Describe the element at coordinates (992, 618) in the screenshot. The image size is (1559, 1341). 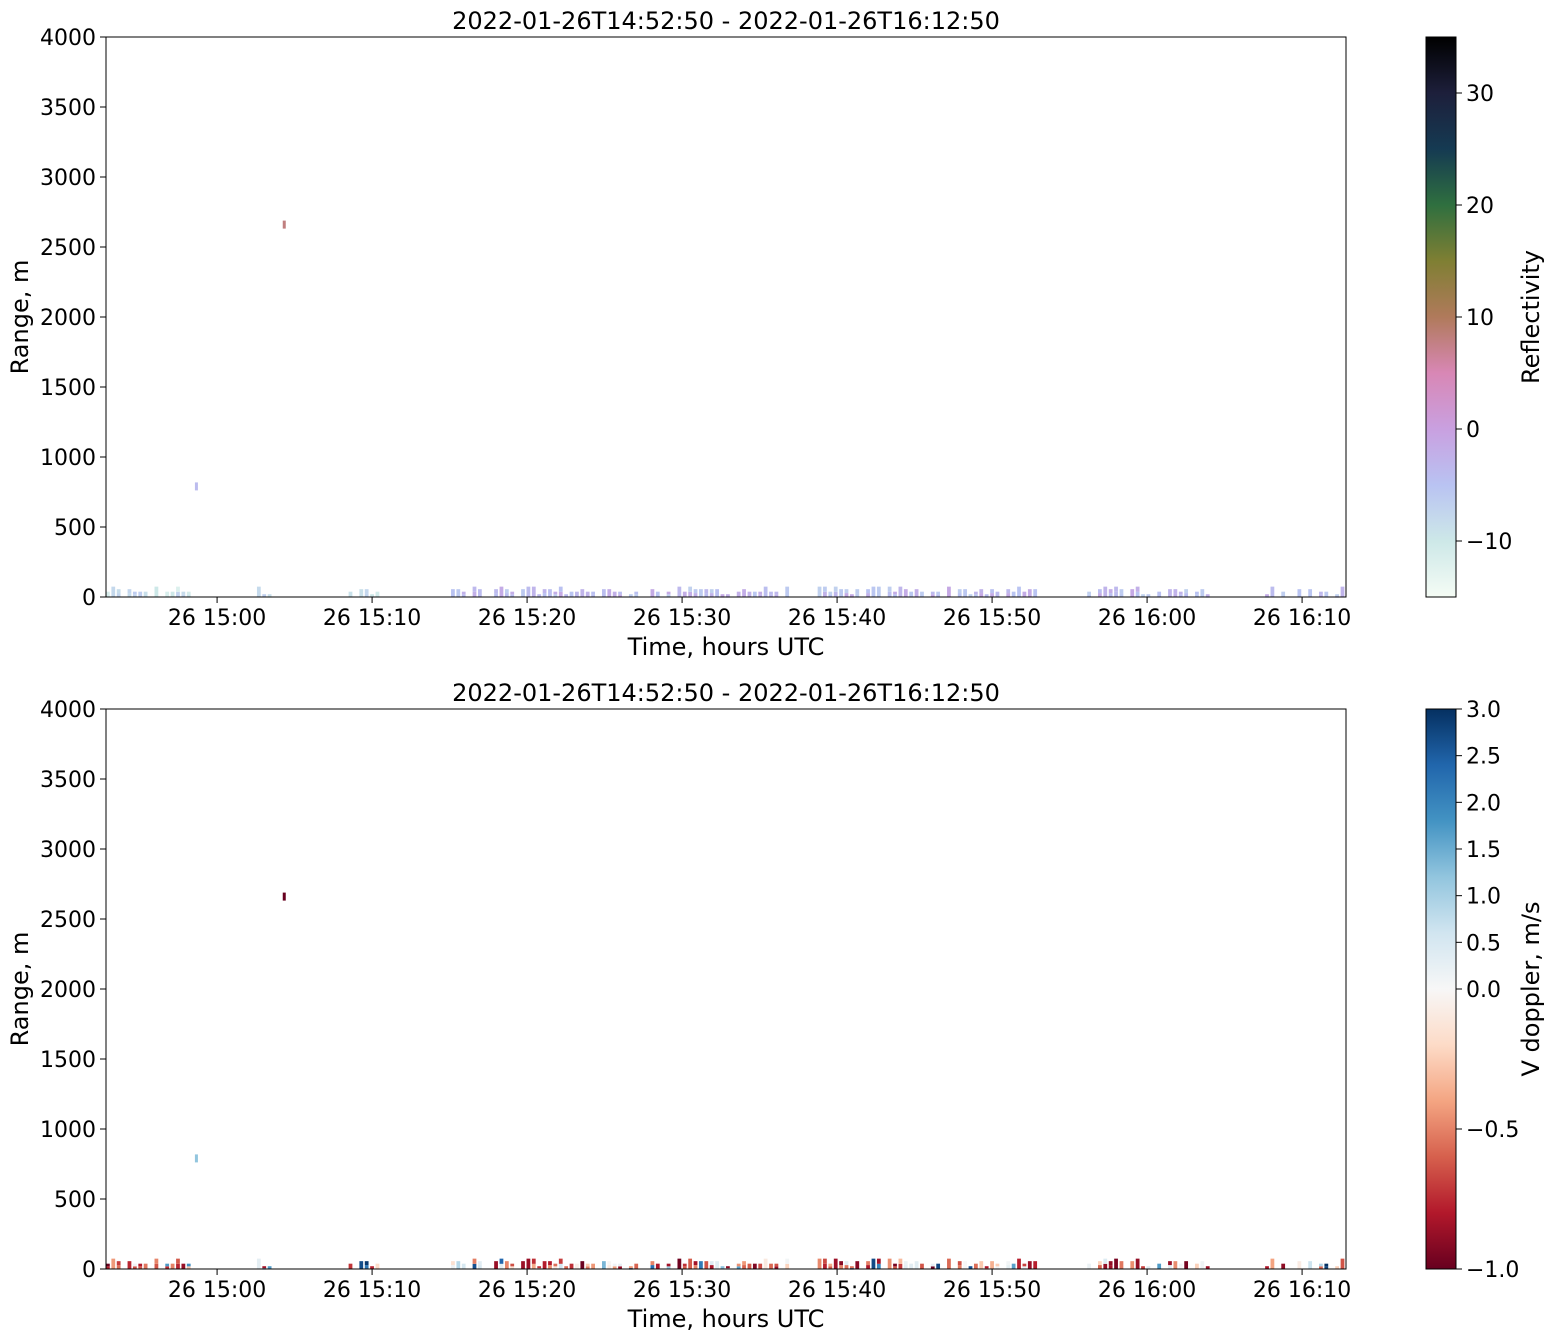
I see `x-tick-label: 26 15:50` at that location.